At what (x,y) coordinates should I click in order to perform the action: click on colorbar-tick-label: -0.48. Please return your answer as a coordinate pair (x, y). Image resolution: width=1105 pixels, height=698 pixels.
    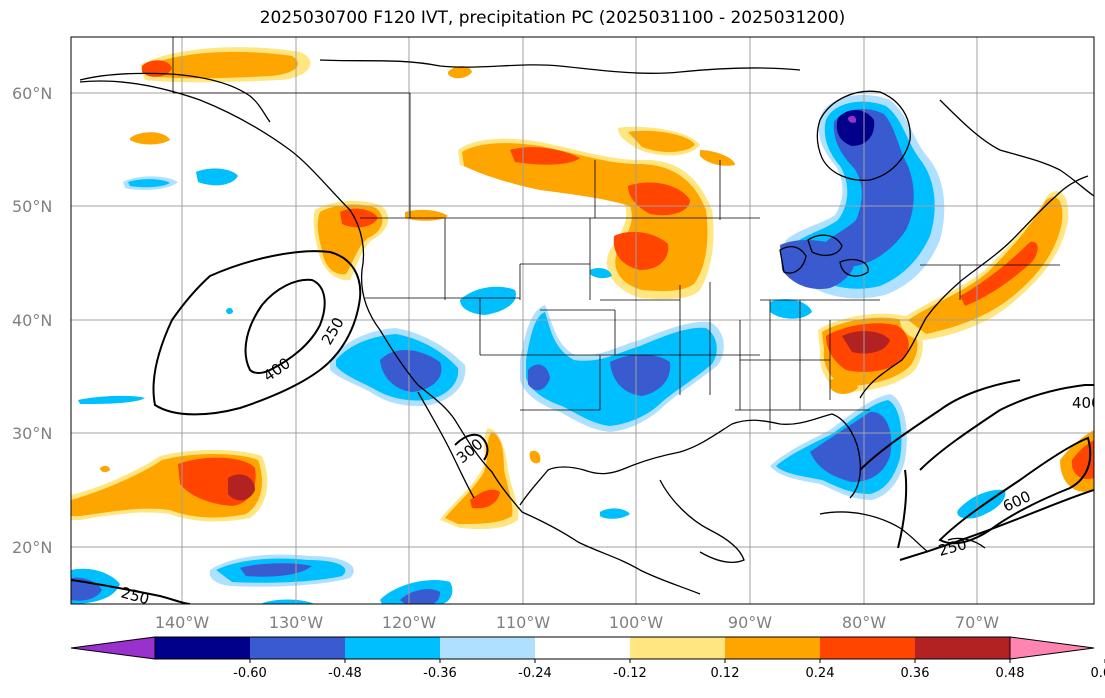
    Looking at the image, I should click on (345, 673).